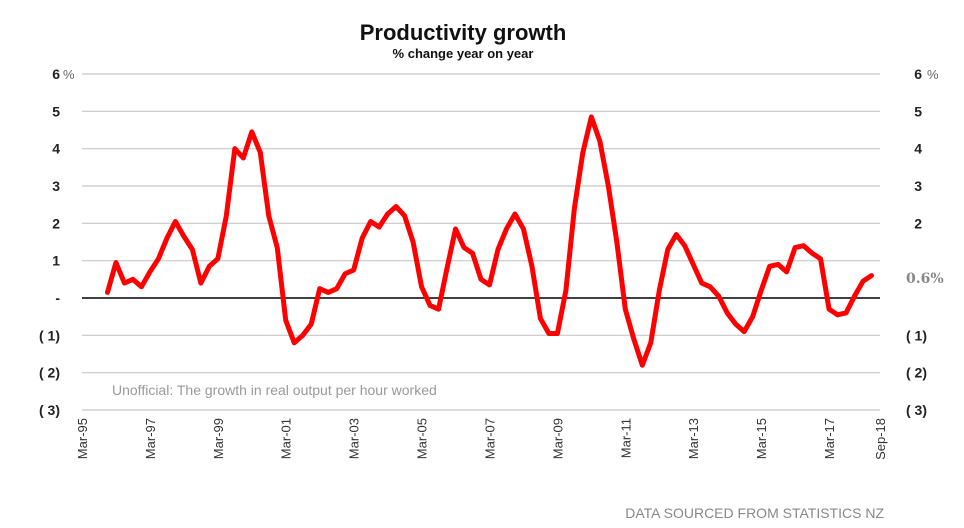 The image size is (964, 528). What do you see at coordinates (57, 242) in the screenshot?
I see `left-y-axis: 6 % 5 4 3 2 1 - ( 1) ( 2) ( 3)` at bounding box center [57, 242].